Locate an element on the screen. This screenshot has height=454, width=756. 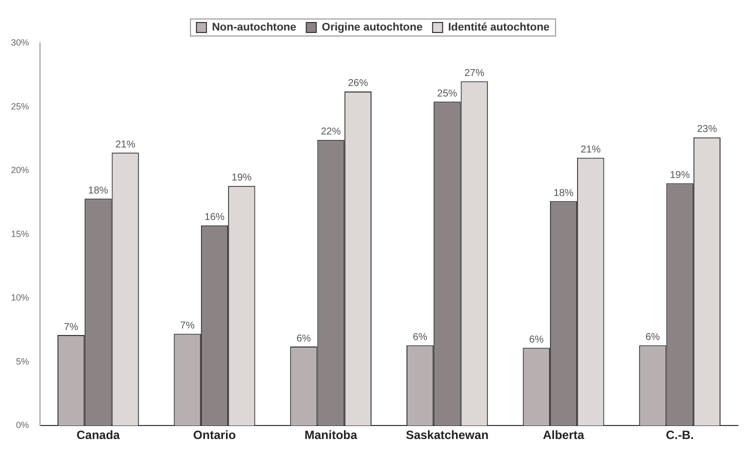
y-tick-label: 0% is located at coordinates (23, 425).